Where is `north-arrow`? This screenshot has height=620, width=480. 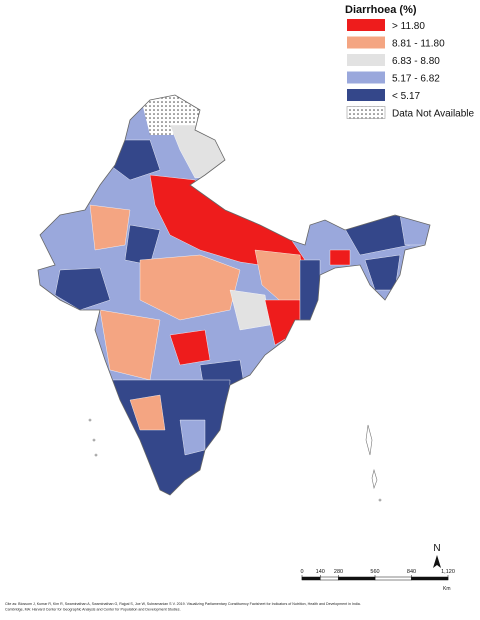
north-arrow is located at coordinates (437, 561).